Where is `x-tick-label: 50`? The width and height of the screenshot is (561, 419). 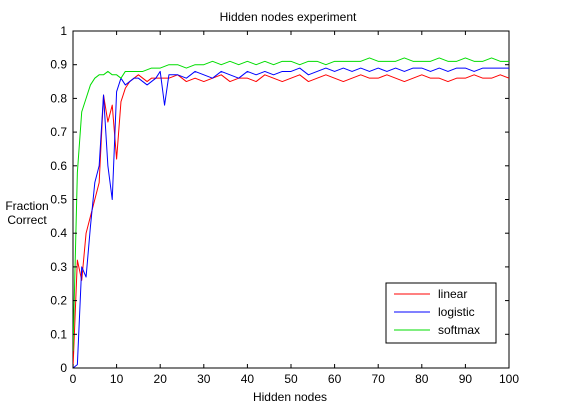 x-tick-label: 50 is located at coordinates (291, 379).